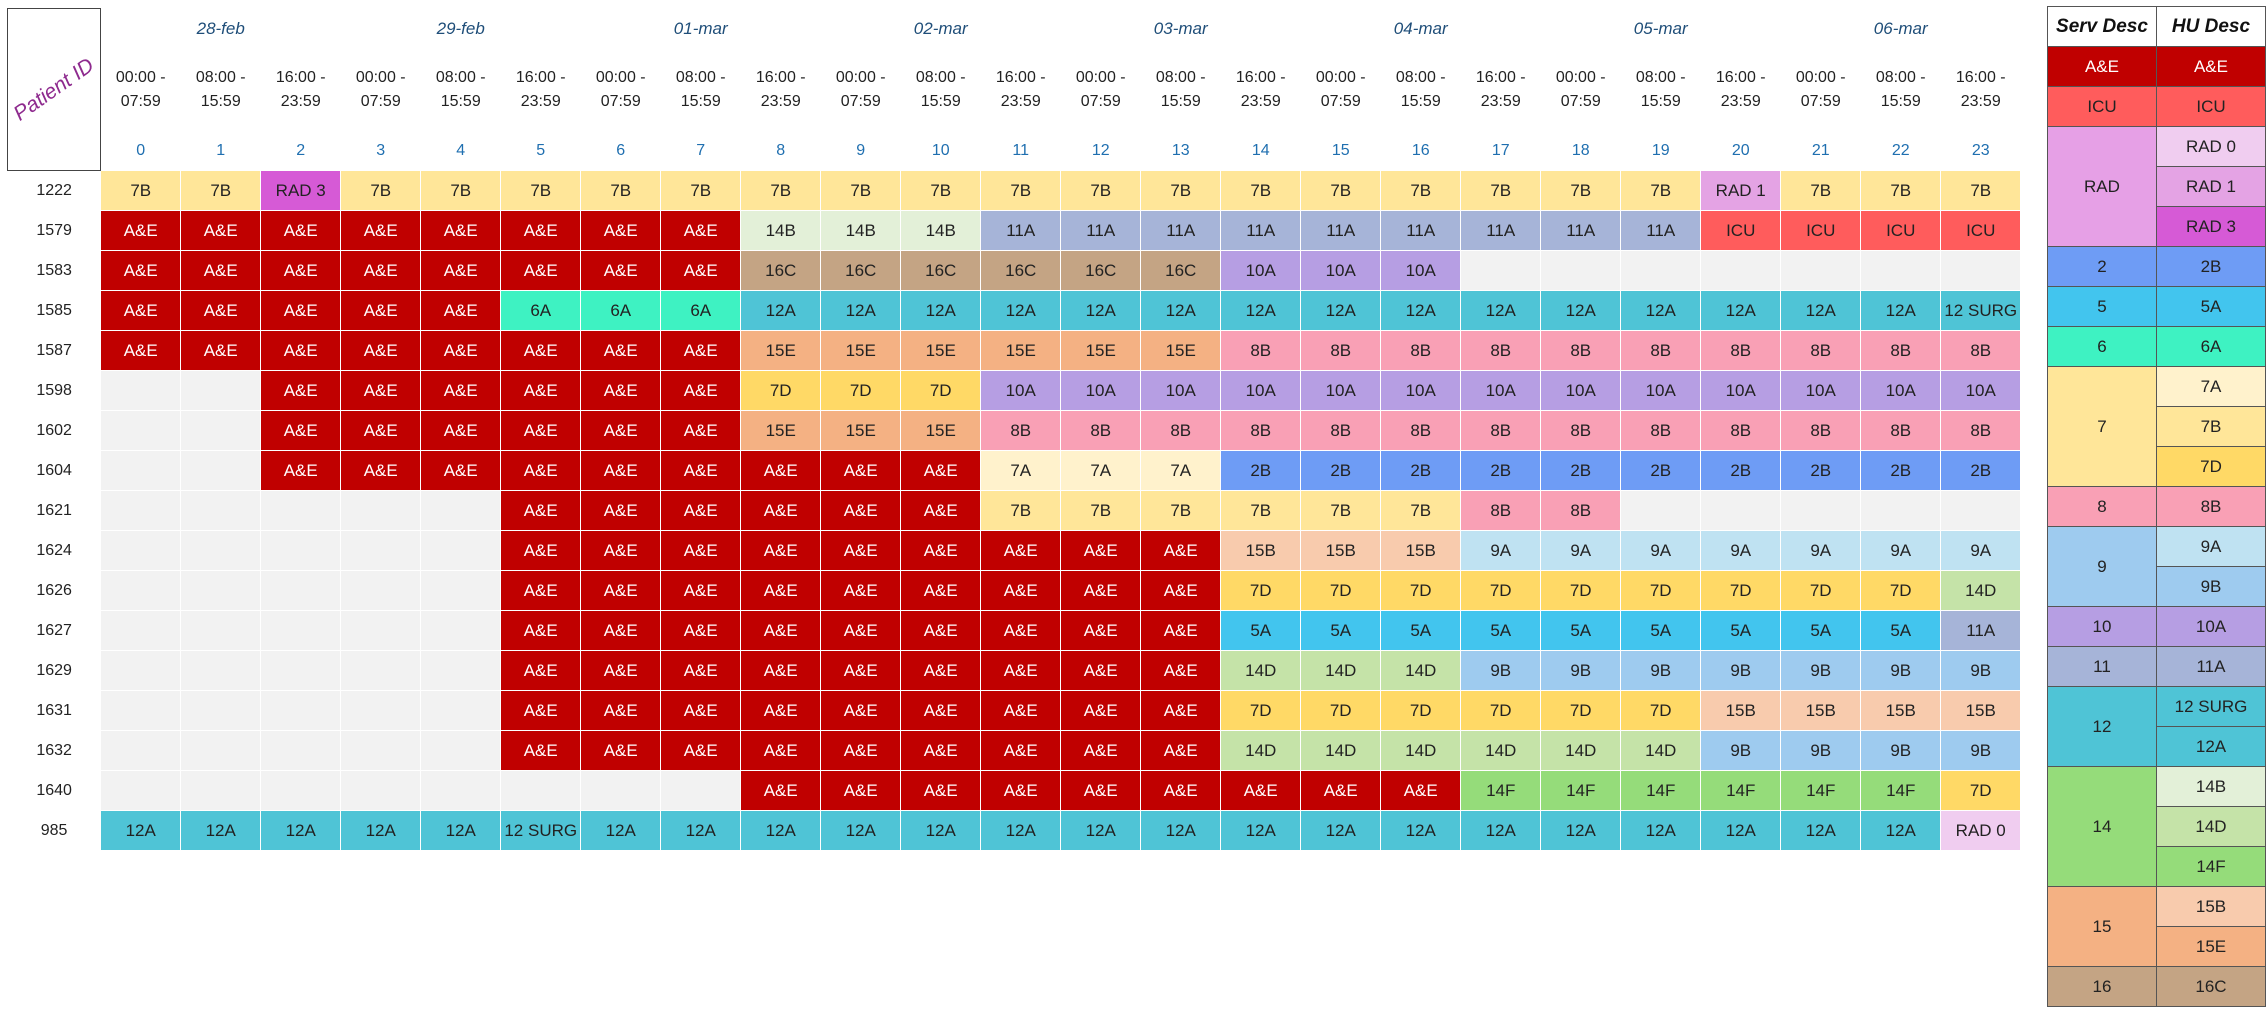  I want to click on slot-number-header: 0, so click(141, 150).